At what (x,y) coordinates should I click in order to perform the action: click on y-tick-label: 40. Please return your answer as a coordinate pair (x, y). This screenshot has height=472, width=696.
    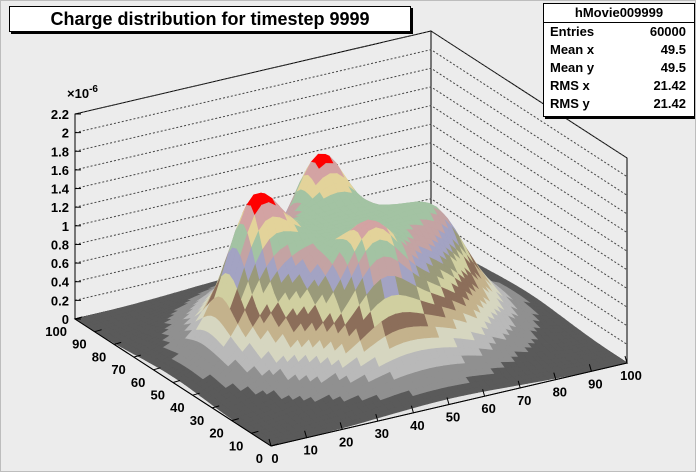
    Looking at the image, I should click on (177, 407).